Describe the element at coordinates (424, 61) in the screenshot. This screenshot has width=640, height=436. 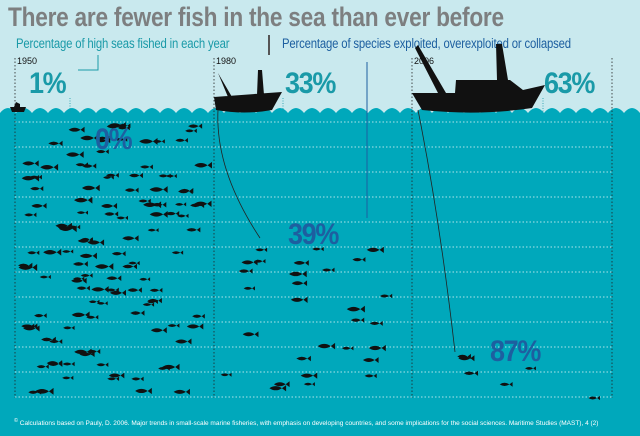
I see `year-label: 2006` at that location.